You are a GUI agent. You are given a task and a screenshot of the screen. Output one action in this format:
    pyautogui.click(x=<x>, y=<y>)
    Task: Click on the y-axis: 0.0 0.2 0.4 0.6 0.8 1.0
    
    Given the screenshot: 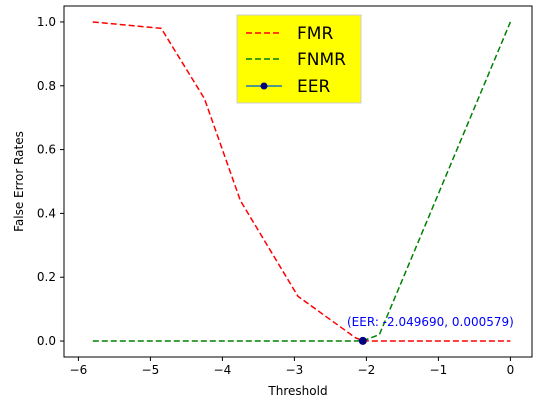 What is the action you would take?
    pyautogui.click(x=50, y=181)
    